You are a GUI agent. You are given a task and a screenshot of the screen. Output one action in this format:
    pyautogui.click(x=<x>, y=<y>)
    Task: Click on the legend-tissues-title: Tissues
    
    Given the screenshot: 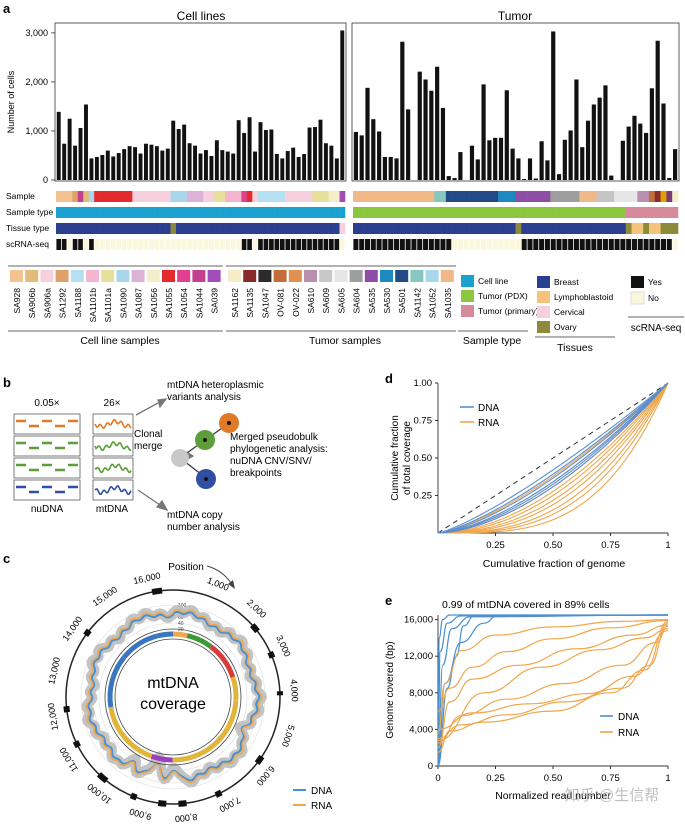 What is the action you would take?
    pyautogui.click(x=575, y=348)
    